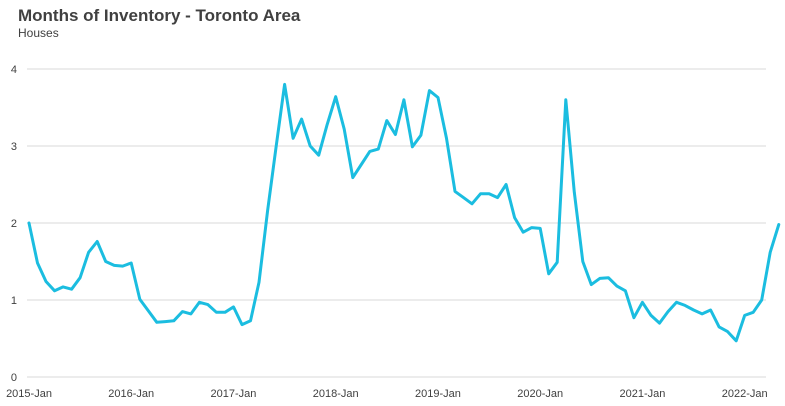 Image resolution: width=785 pixels, height=406 pixels. What do you see at coordinates (14, 147) in the screenshot?
I see `y-tick-label: 3` at bounding box center [14, 147].